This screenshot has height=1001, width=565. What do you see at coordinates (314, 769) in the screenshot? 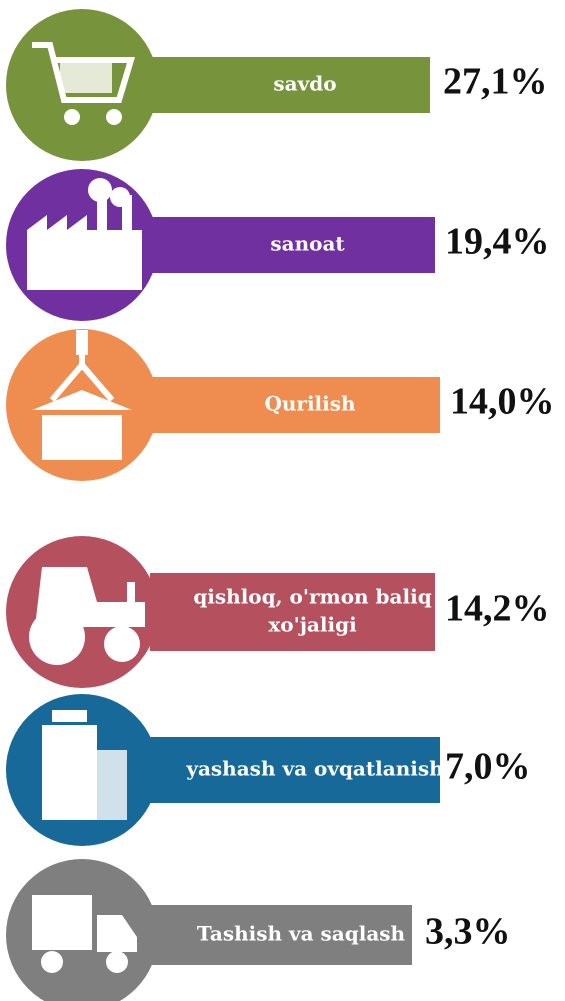
I see `category-label: yashash va ovqatlanish` at bounding box center [314, 769].